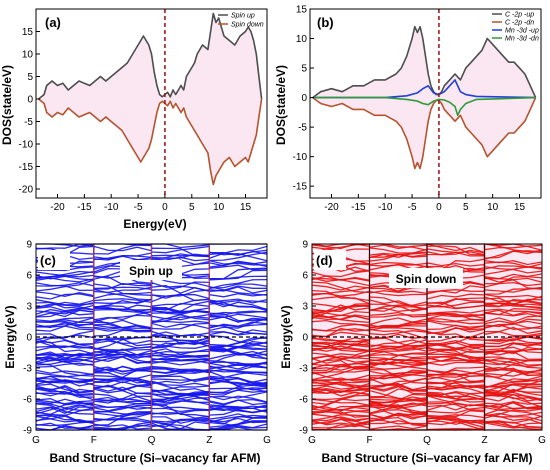 The height and width of the screenshot is (470, 550). I want to click on panel-label-d: (d), so click(324, 260).